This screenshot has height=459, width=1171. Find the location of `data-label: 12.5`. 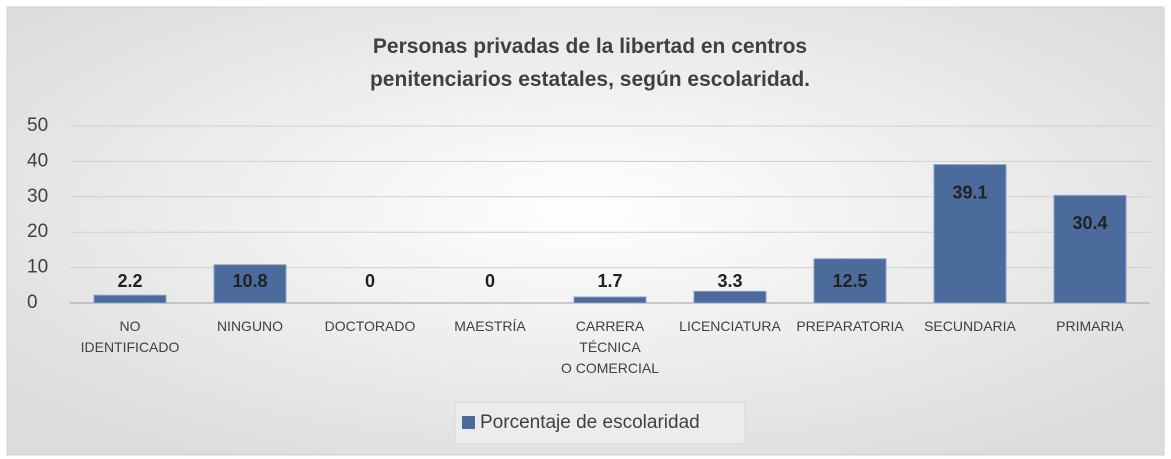

data-label: 12.5 is located at coordinates (849, 281).